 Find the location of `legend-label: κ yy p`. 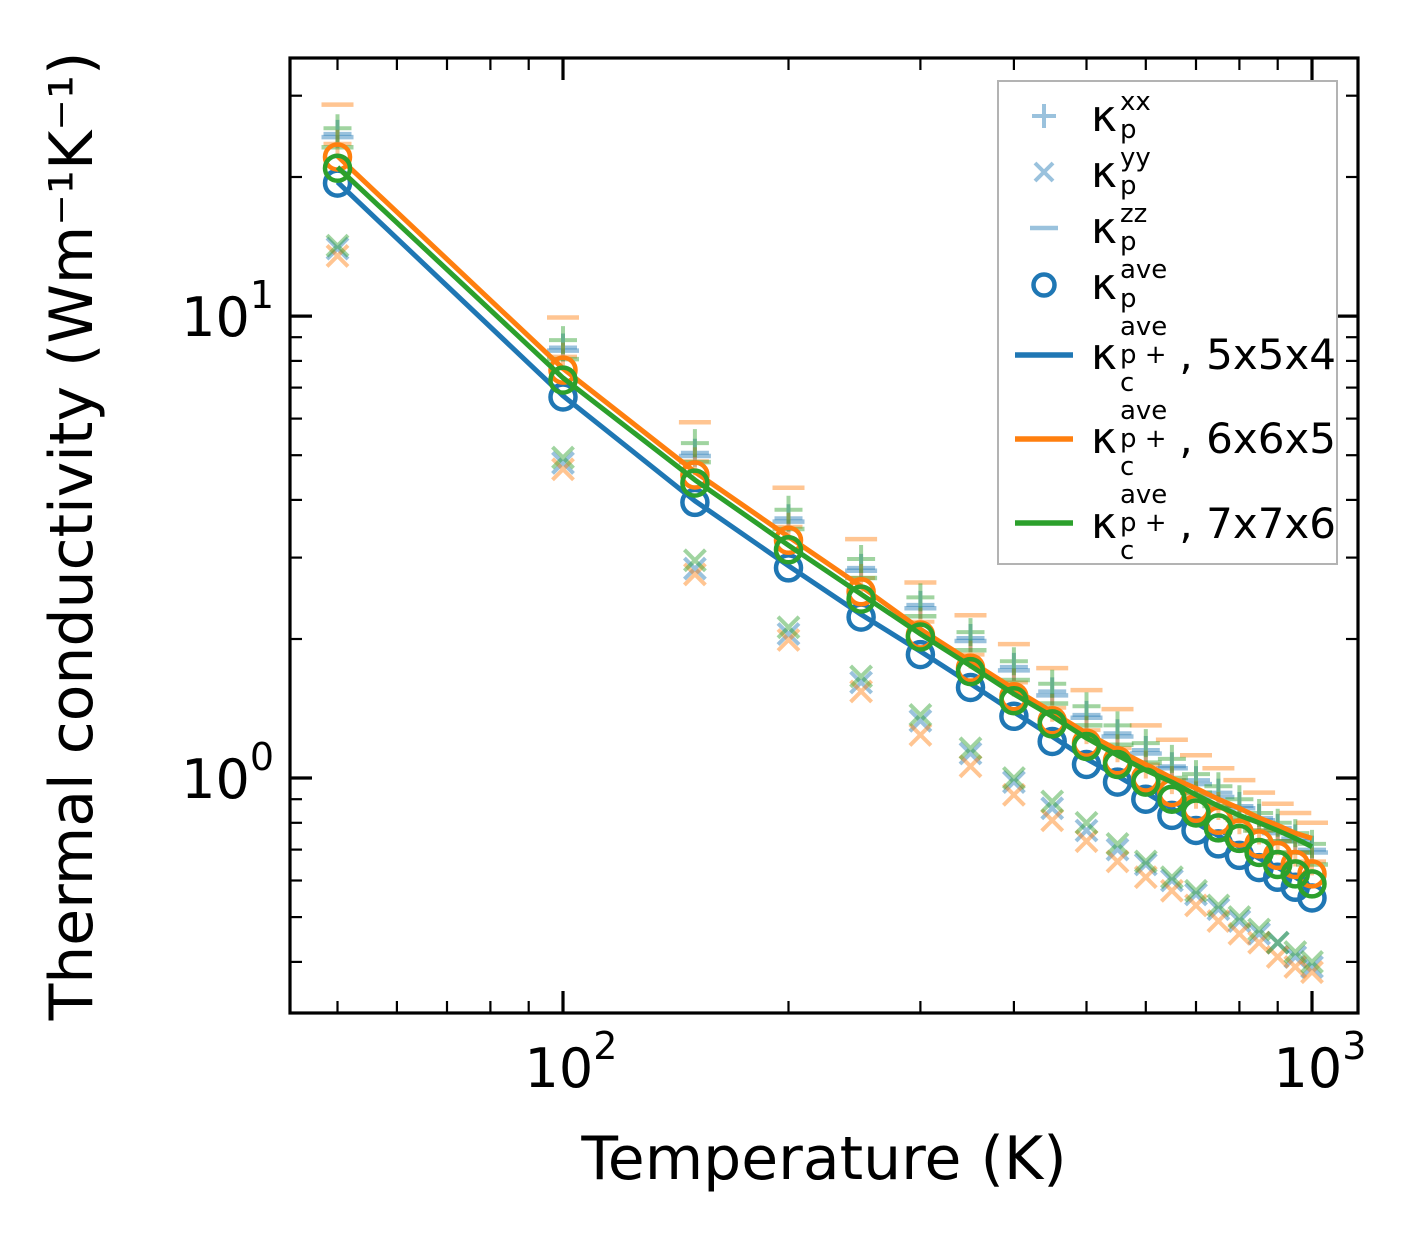

legend-label: κ yy p is located at coordinates (1122, 172).